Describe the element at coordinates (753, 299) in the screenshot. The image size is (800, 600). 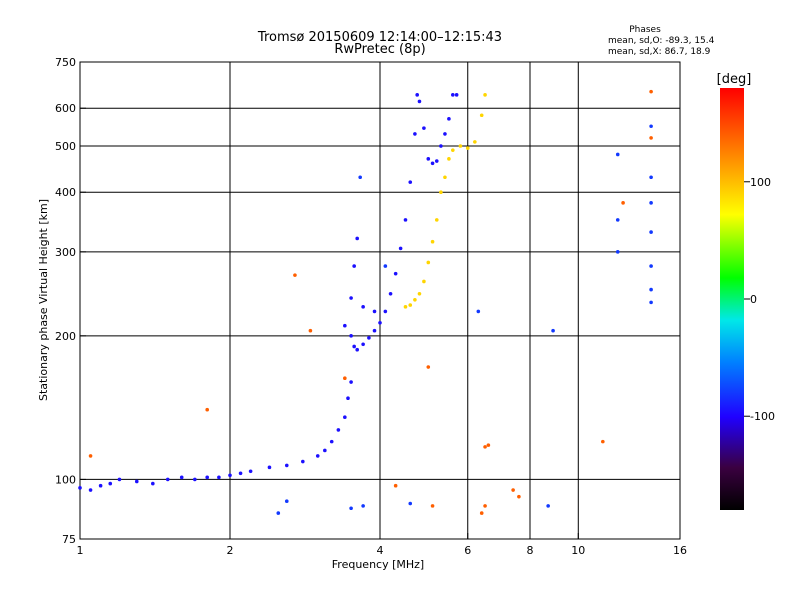
I see `colorbar-tick-label: 0` at that location.